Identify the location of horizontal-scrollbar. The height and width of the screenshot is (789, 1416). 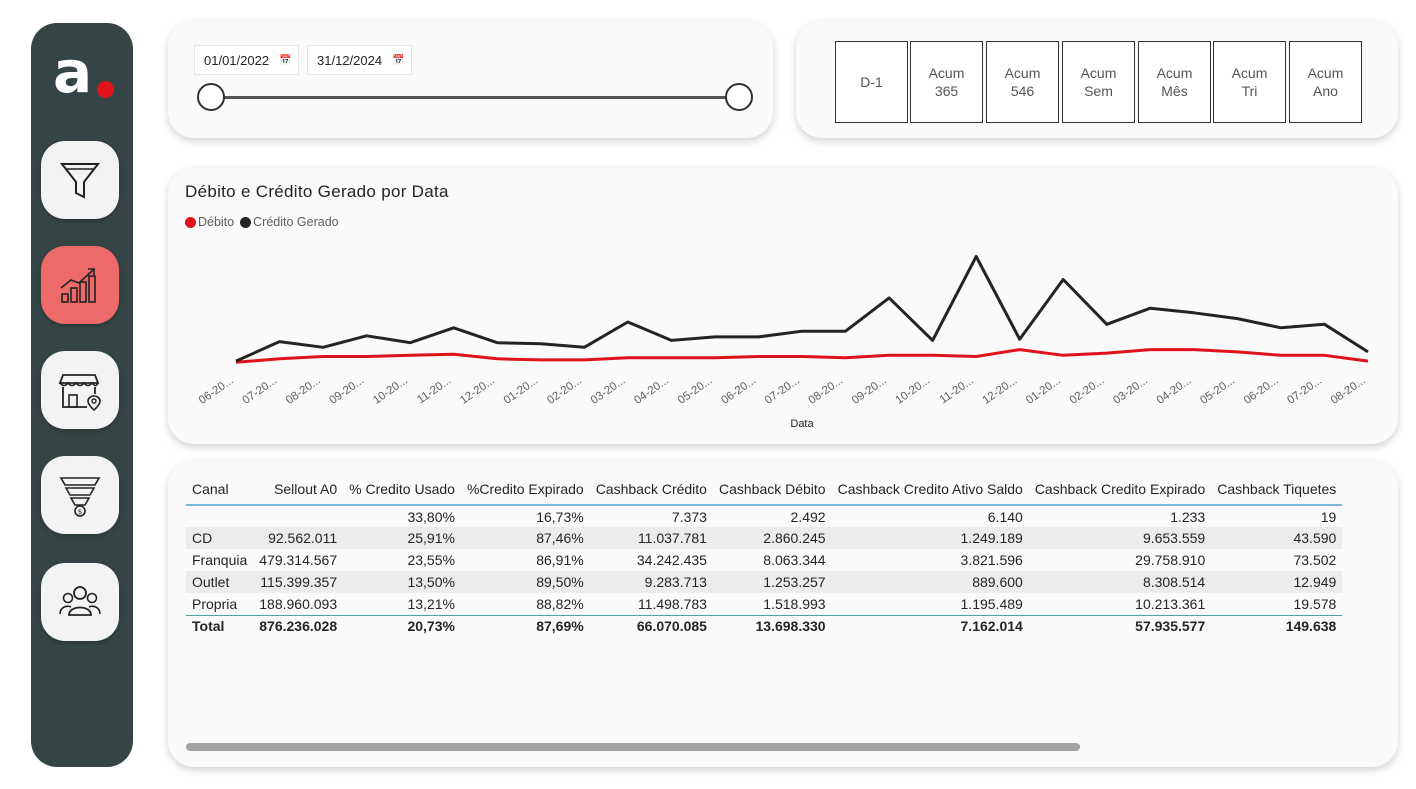
(633, 747).